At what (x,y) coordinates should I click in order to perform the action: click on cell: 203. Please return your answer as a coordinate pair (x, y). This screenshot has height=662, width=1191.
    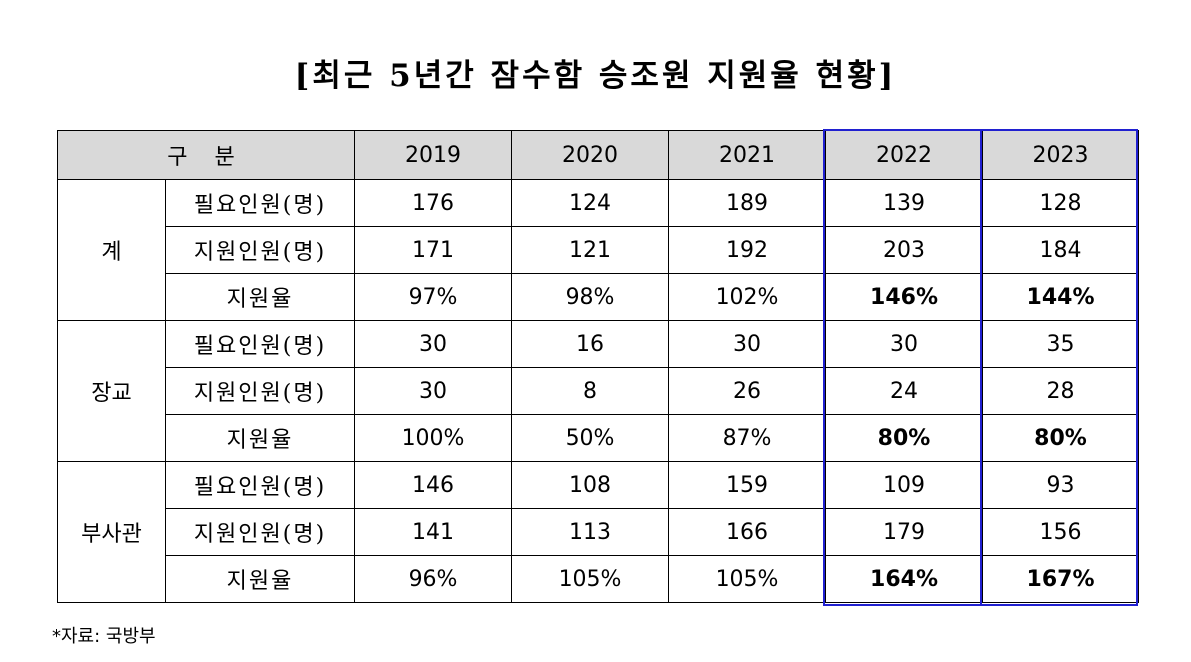
    Looking at the image, I should click on (904, 250).